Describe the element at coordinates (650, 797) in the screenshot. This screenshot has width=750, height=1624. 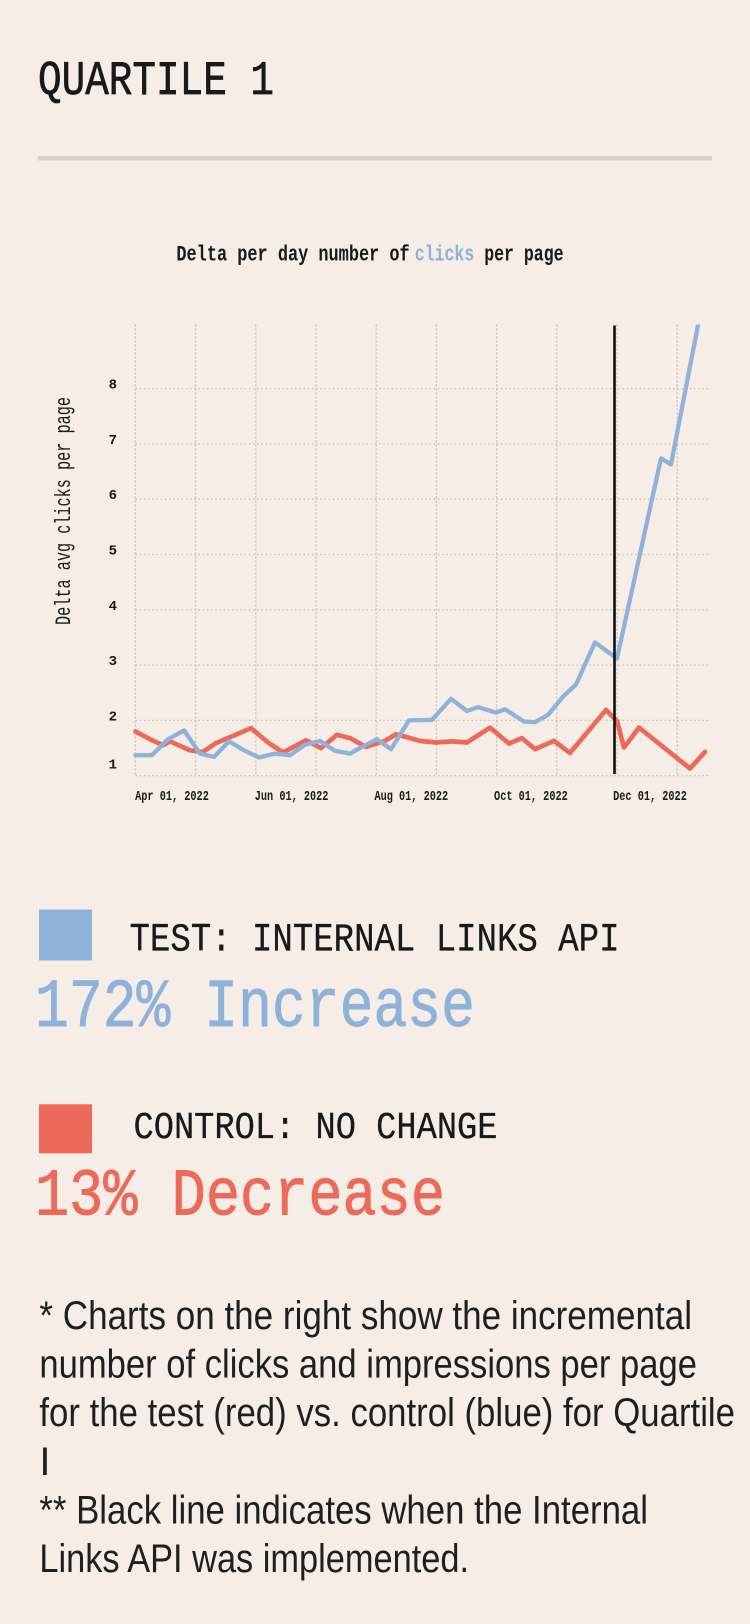
I see `svg-text: Dec 01, 2022` at that location.